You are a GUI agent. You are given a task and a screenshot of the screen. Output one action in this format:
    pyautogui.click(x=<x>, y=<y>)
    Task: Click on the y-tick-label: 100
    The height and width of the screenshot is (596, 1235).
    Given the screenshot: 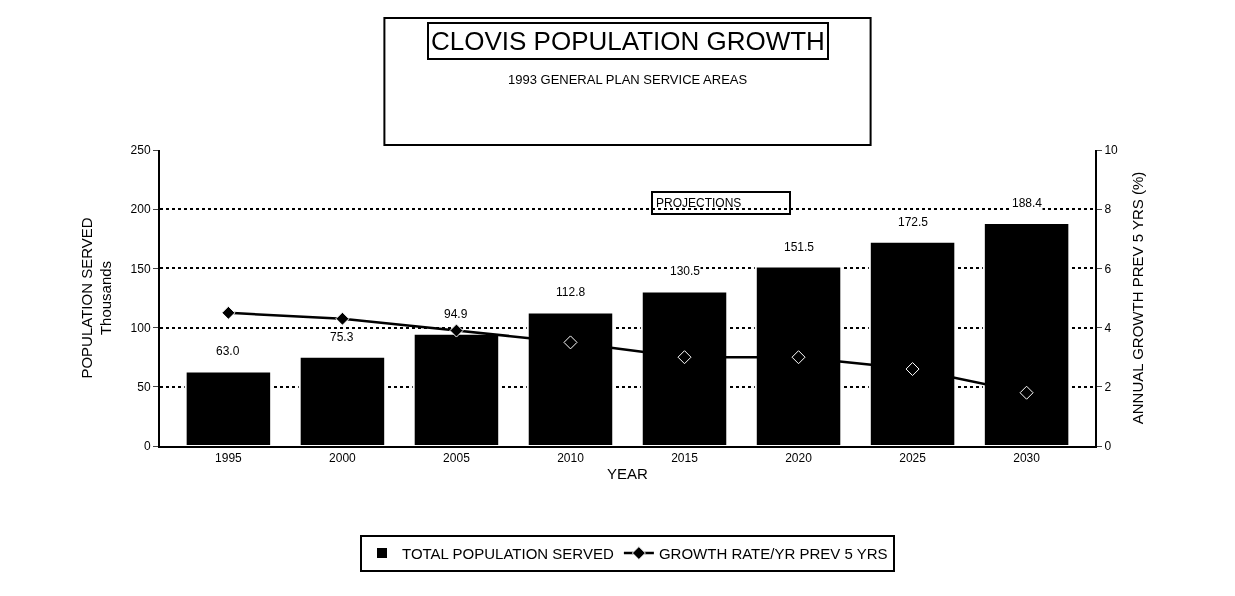 What is the action you would take?
    pyautogui.click(x=140, y=327)
    